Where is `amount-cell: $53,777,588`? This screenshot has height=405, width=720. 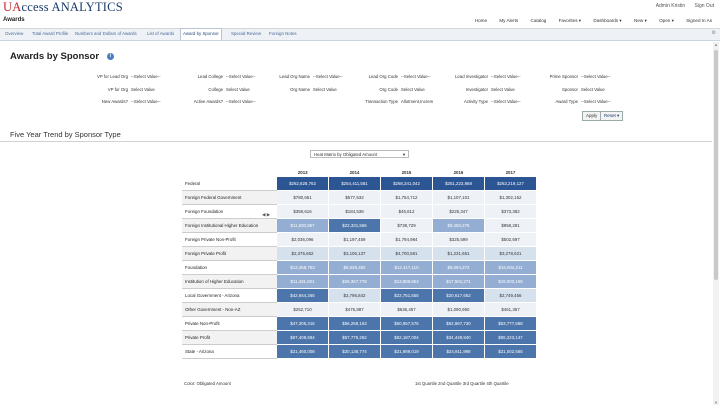
amount-cell: $53,777,588 is located at coordinates (510, 323).